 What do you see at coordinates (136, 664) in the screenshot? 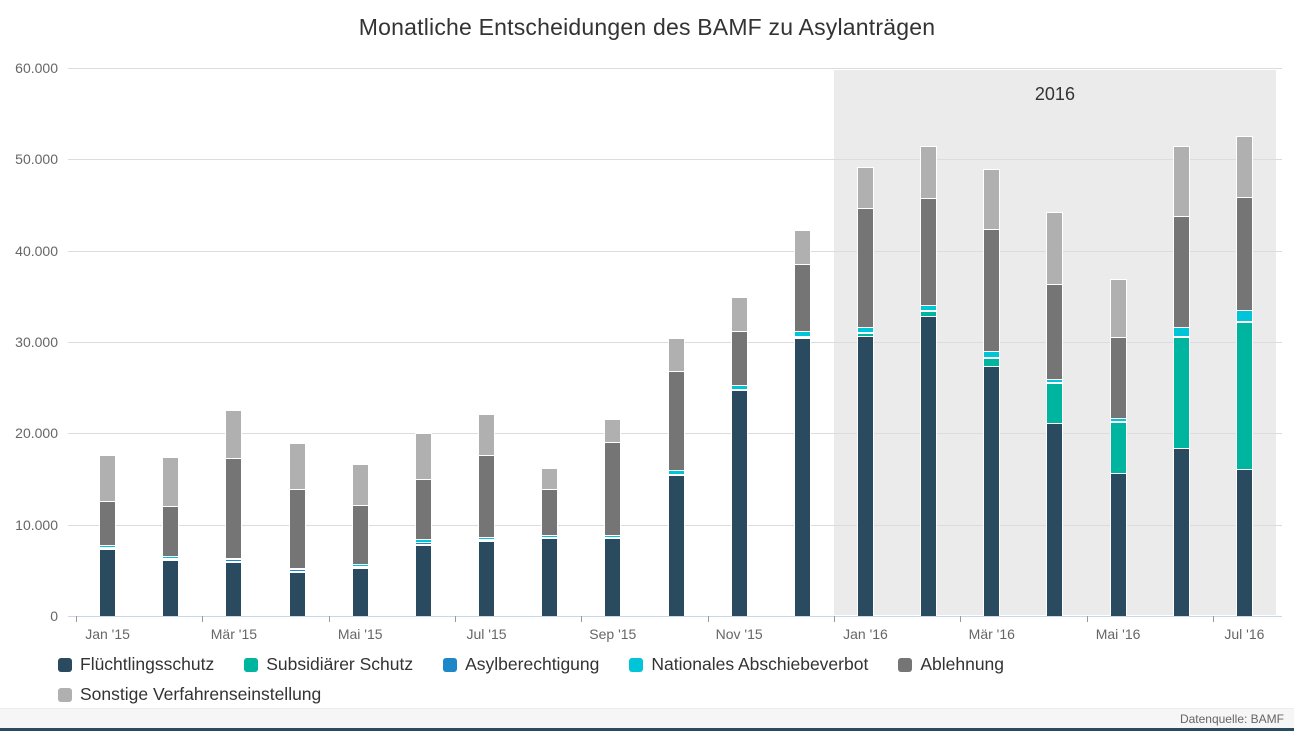
I see `legend-item-1: Flüchtlingsschutz` at bounding box center [136, 664].